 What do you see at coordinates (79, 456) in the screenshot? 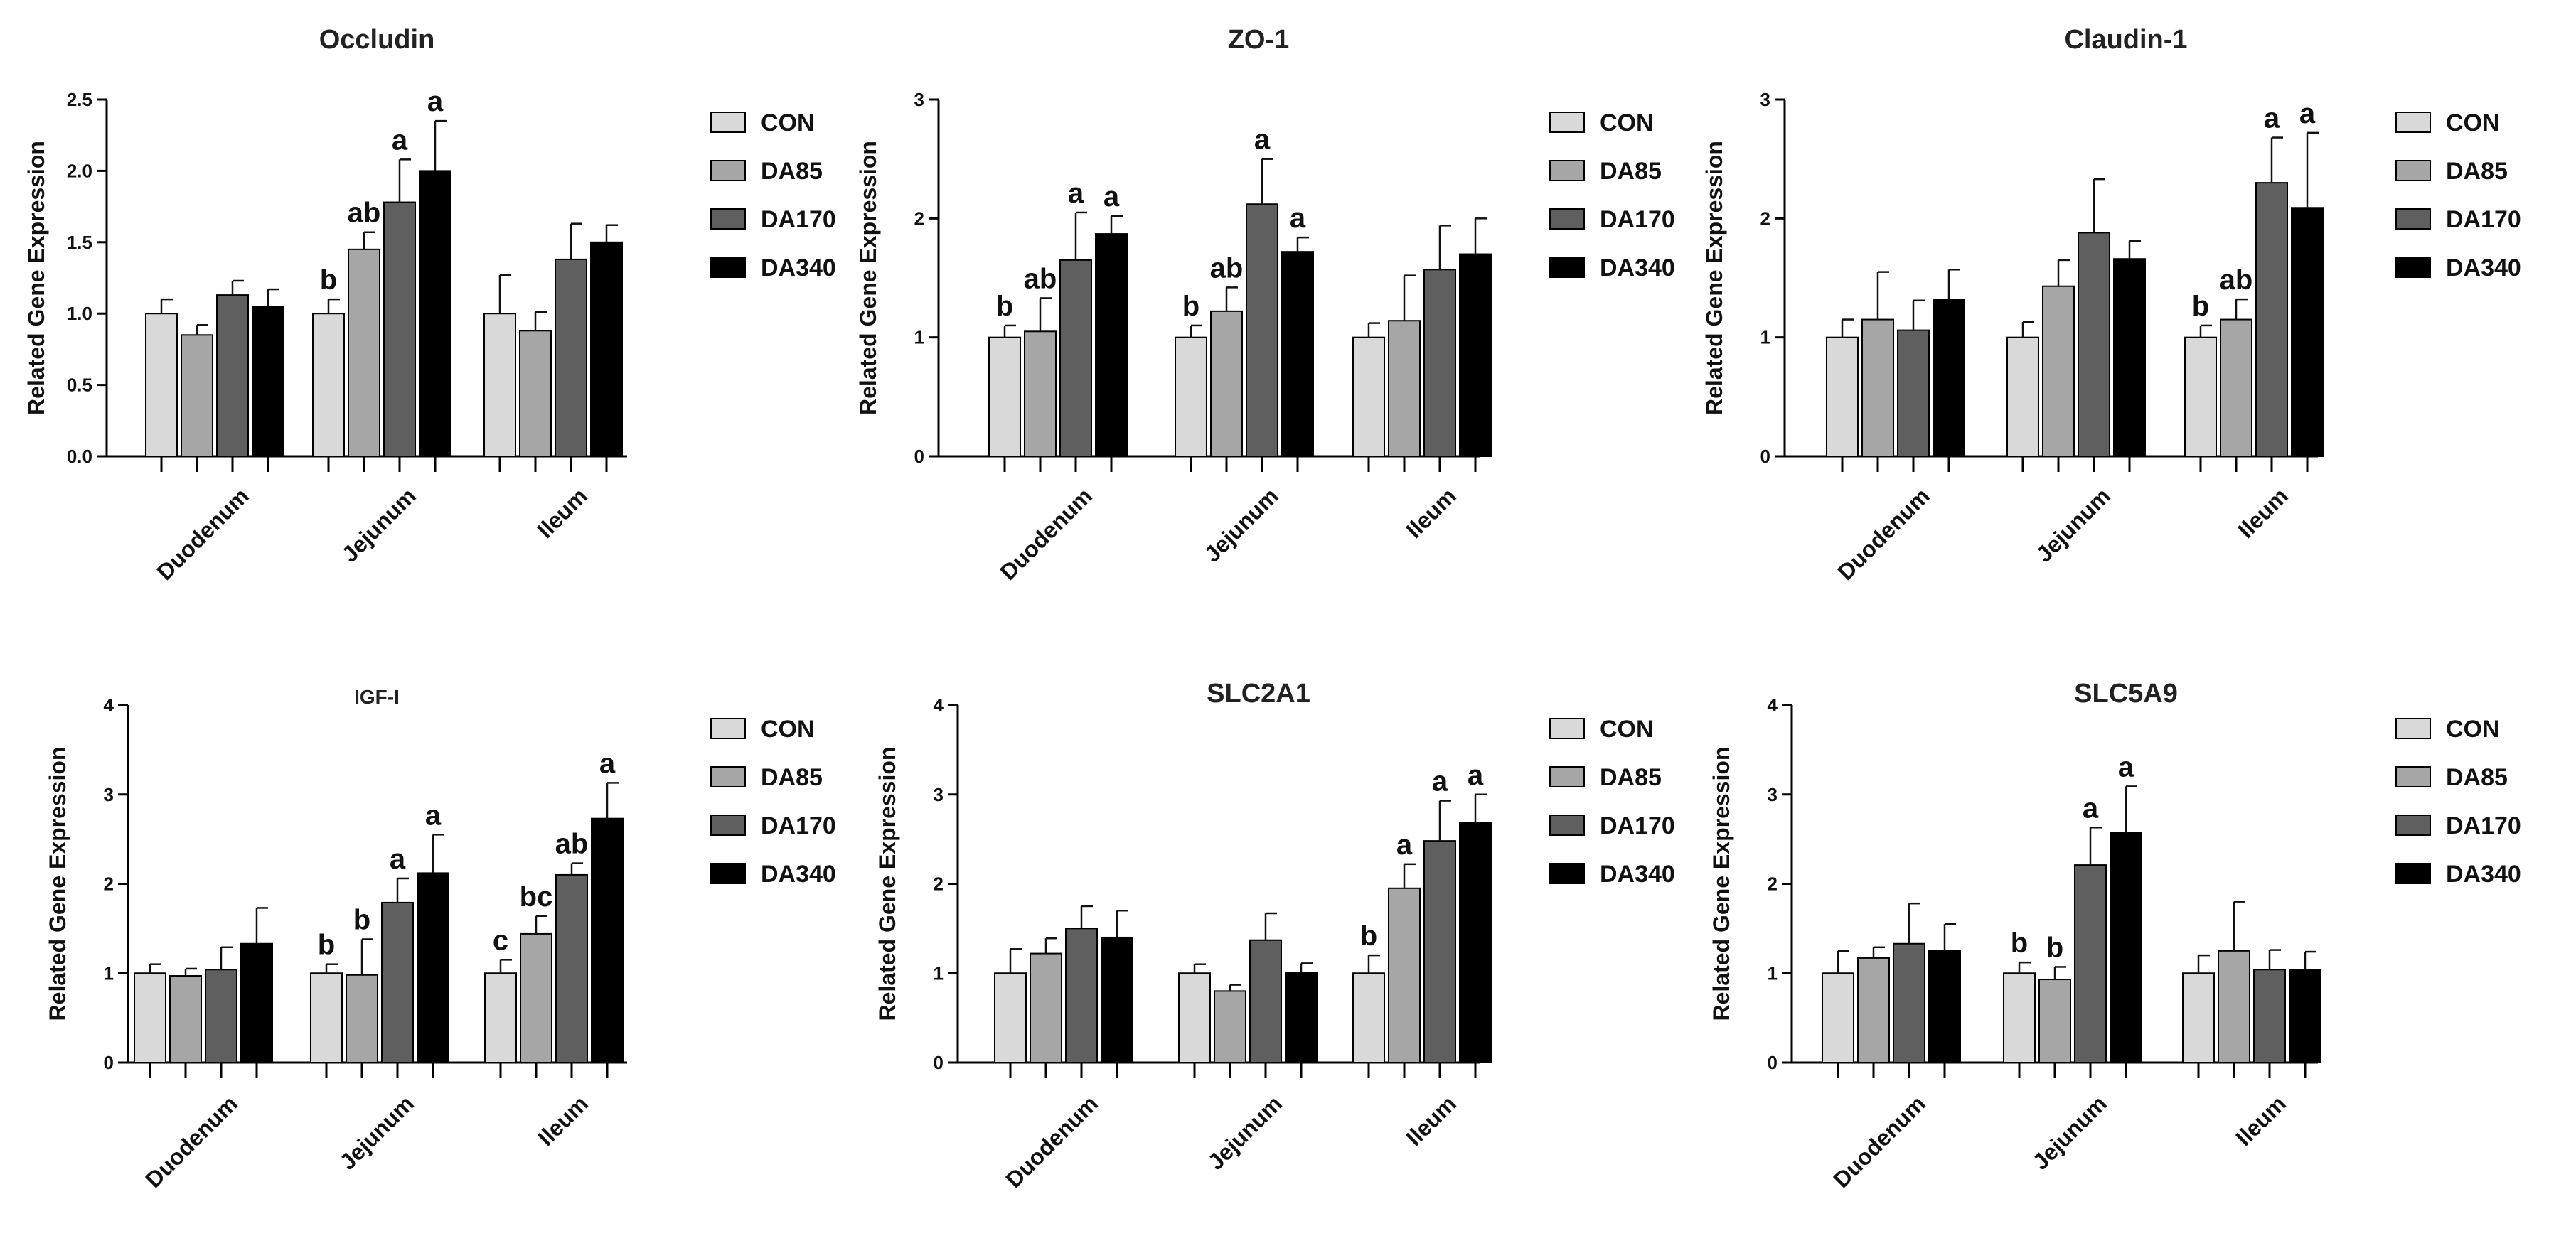
I see `y-tick-label: 0.0` at bounding box center [79, 456].